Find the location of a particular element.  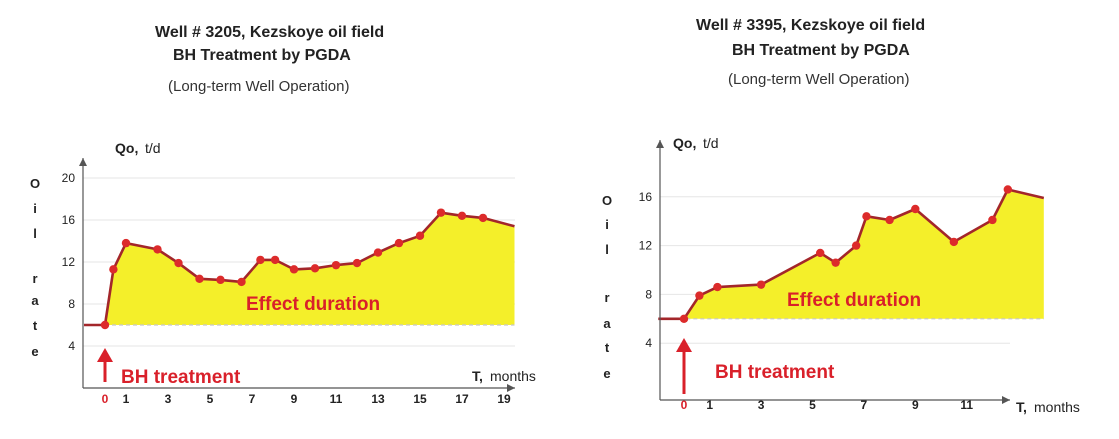

series-line is located at coordinates (299, 269).